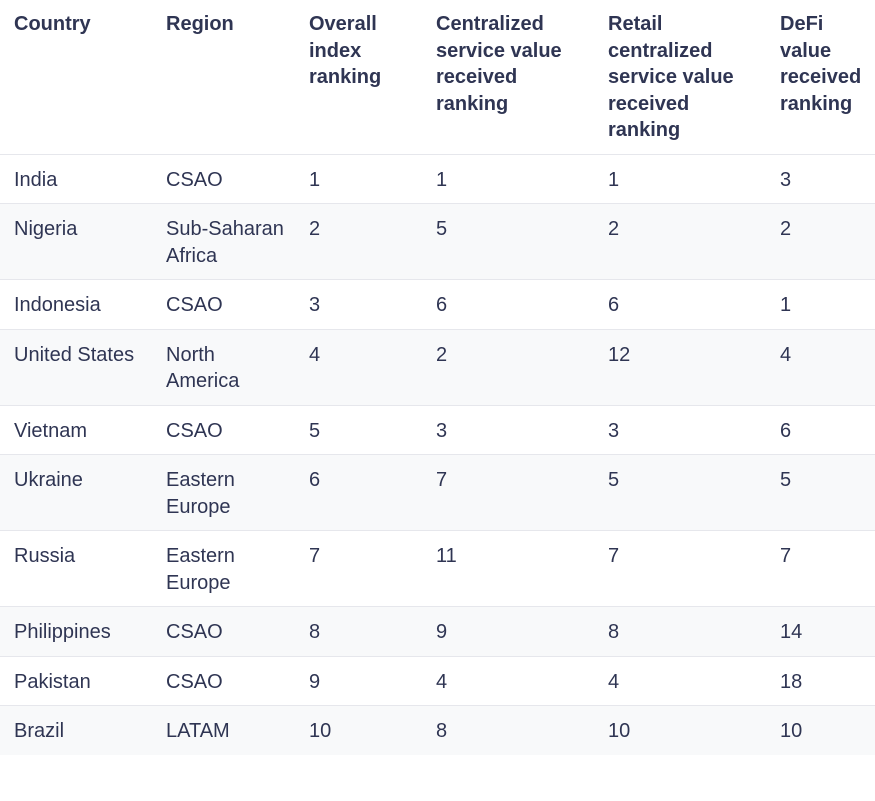 The image size is (875, 801). Describe the element at coordinates (36, 179) in the screenshot. I see `table-cell: India` at that location.